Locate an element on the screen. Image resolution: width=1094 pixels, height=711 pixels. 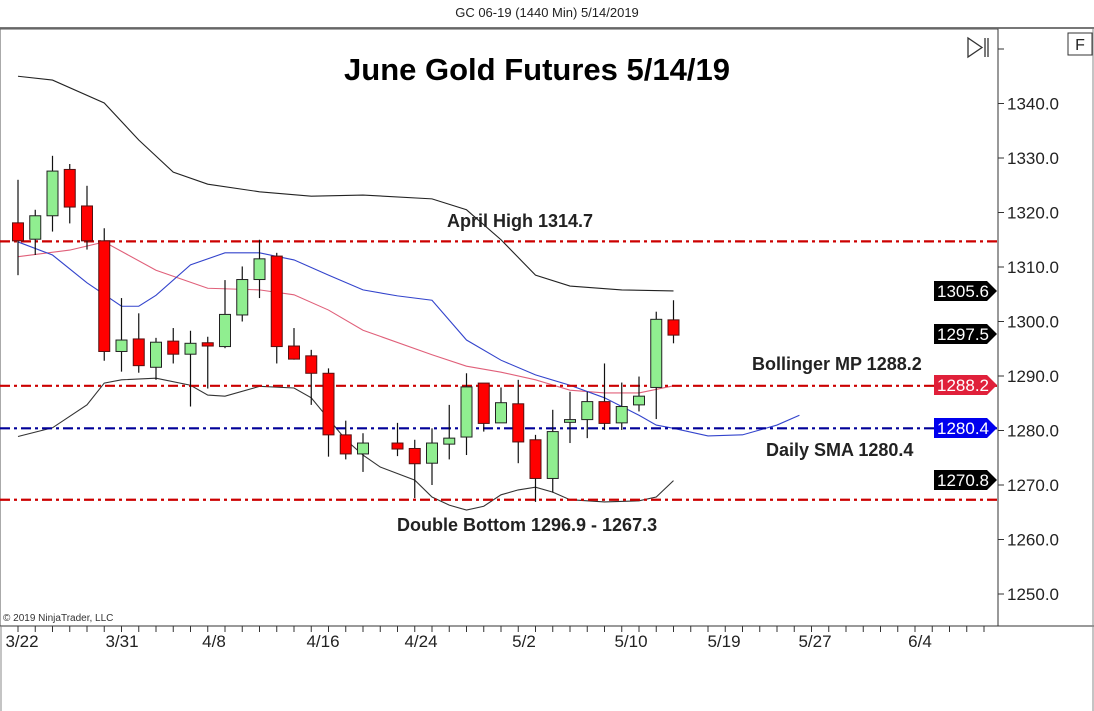
middle-band-line is located at coordinates (345, 317).